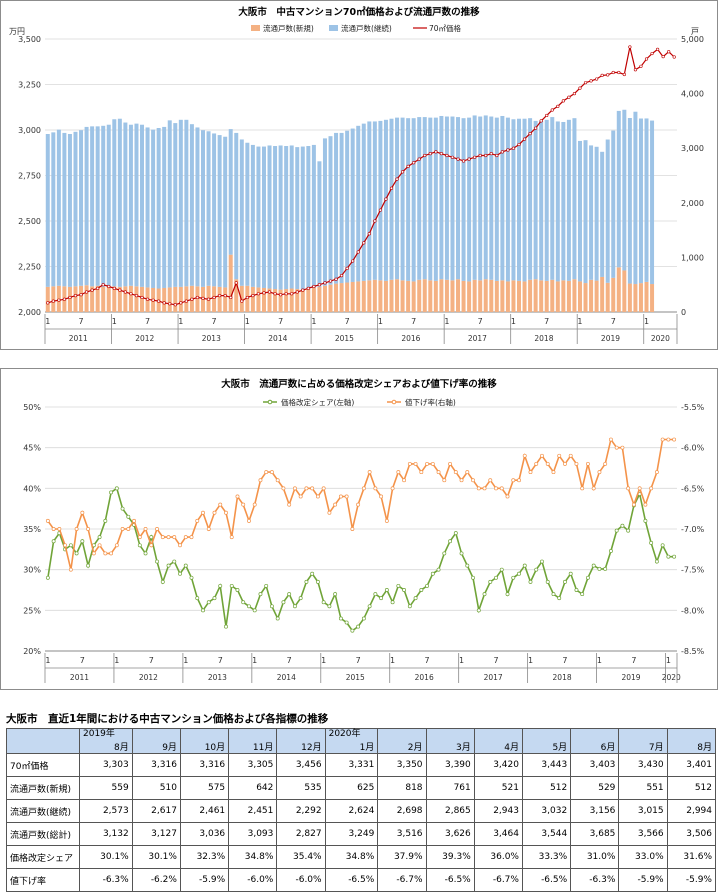 The image size is (720, 893). What do you see at coordinates (301, 741) in the screenshot?
I see `table-header-cell: 12月` at bounding box center [301, 741].